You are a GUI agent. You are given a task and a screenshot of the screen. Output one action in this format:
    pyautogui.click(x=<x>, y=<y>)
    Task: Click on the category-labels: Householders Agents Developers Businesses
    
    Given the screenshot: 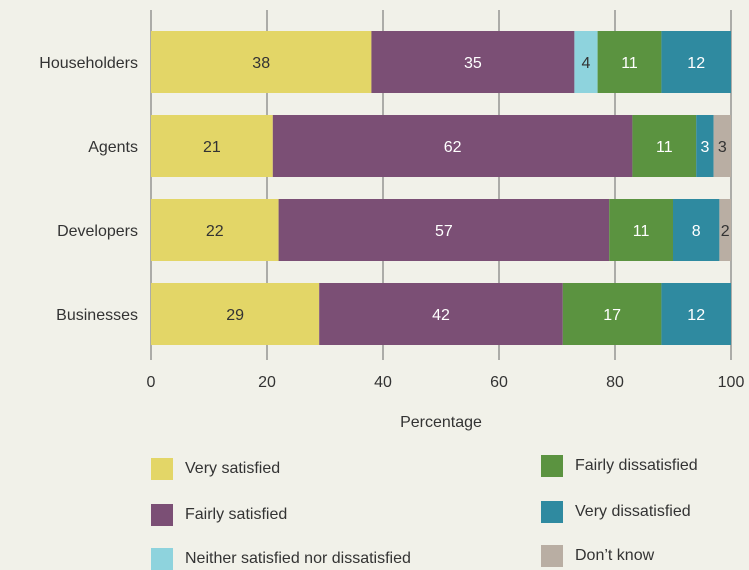 What is the action you would take?
    pyautogui.click(x=88, y=189)
    